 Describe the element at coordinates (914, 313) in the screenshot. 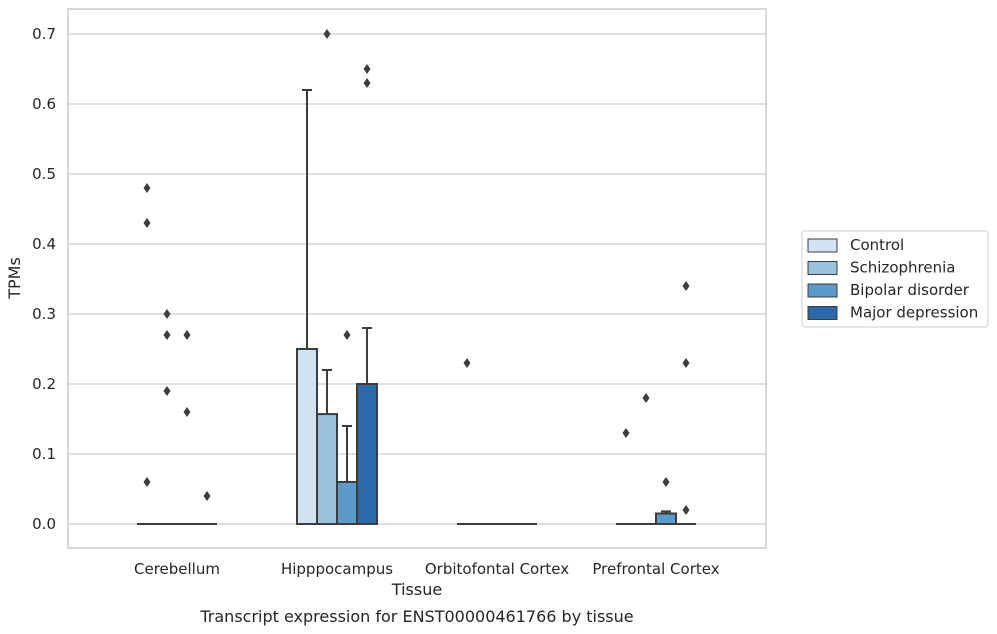

I see `legend-label: Major depression` at that location.